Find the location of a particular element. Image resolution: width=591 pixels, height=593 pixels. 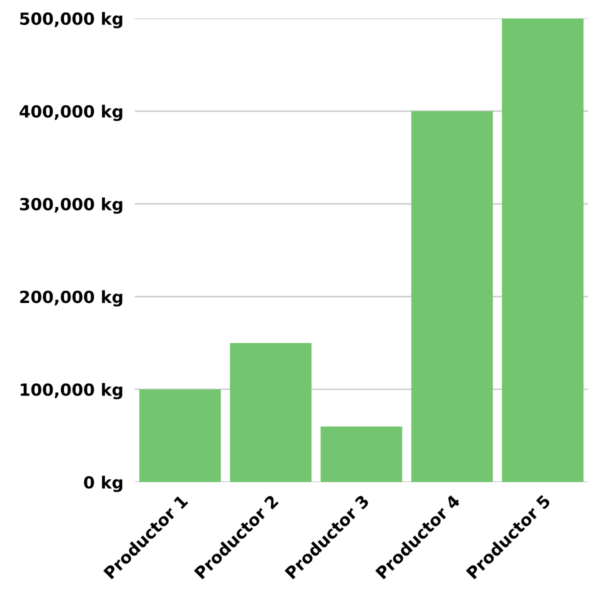

y-tick-label: 100,000 kg is located at coordinates (71, 391).